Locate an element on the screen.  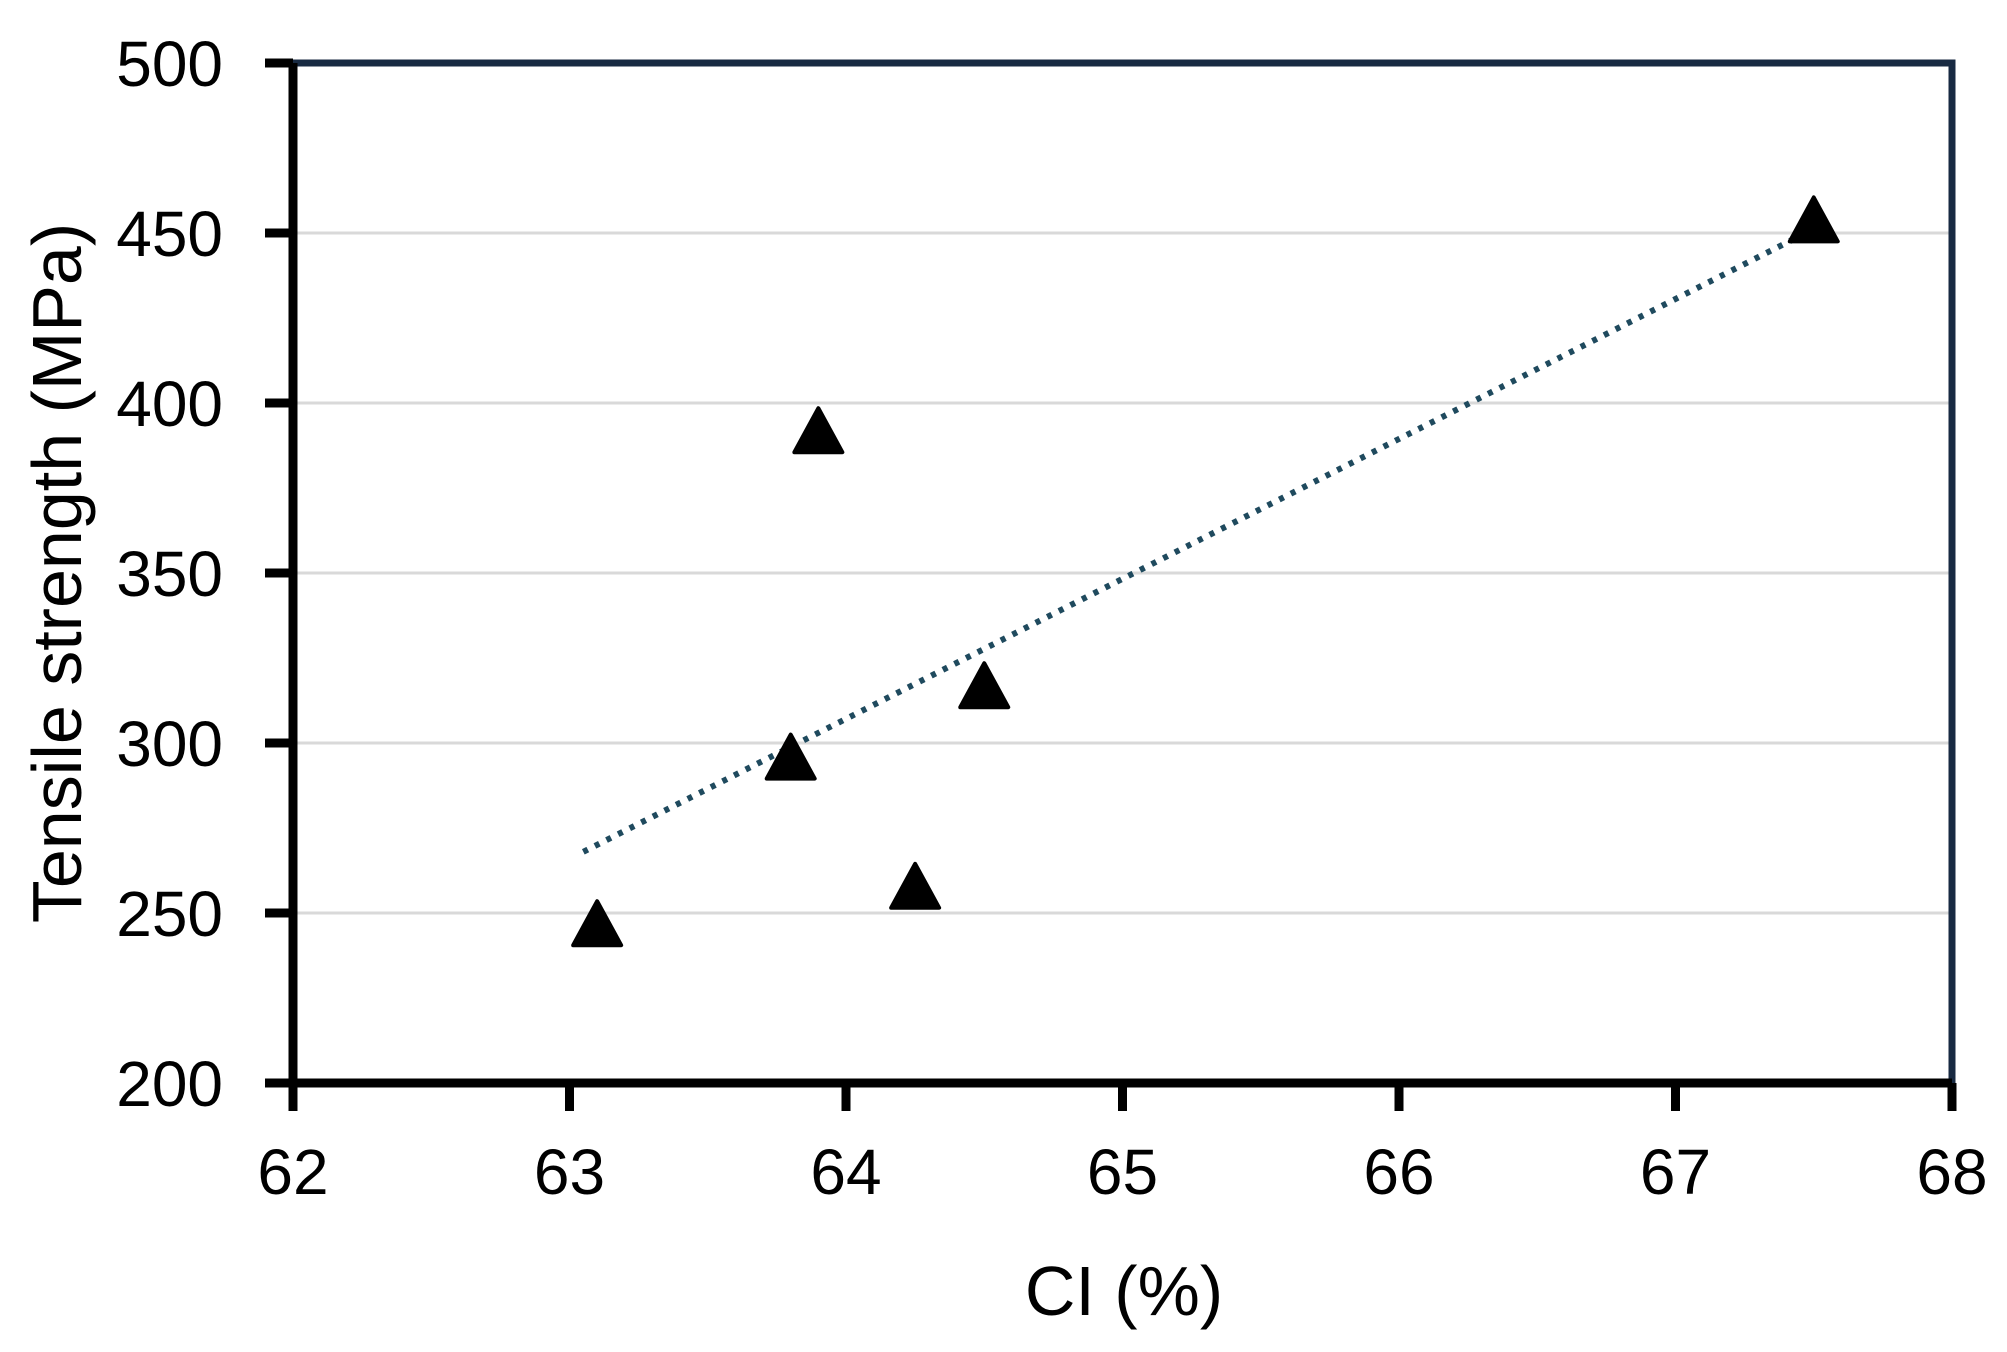
x-tick-label: 66 is located at coordinates (1398, 1172).